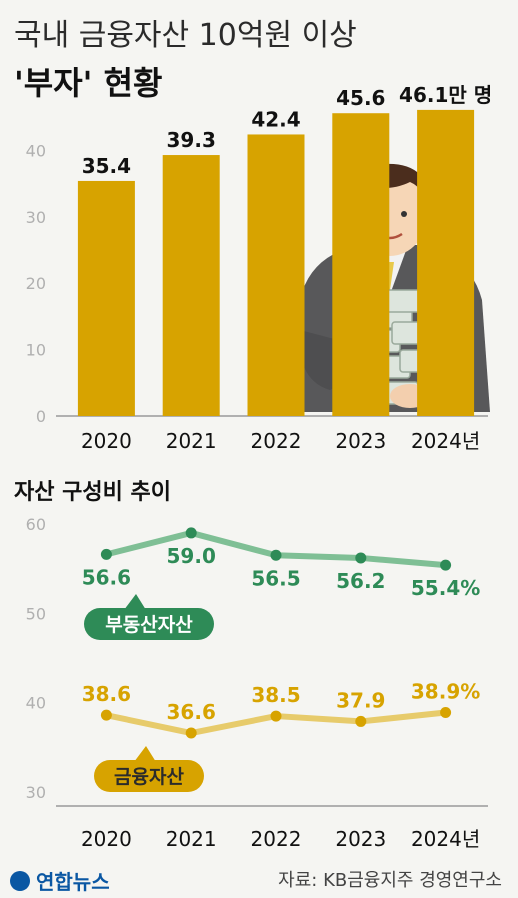 The image size is (518, 898). What do you see at coordinates (106, 166) in the screenshot?
I see `bar-value-label: 35.4` at bounding box center [106, 166].